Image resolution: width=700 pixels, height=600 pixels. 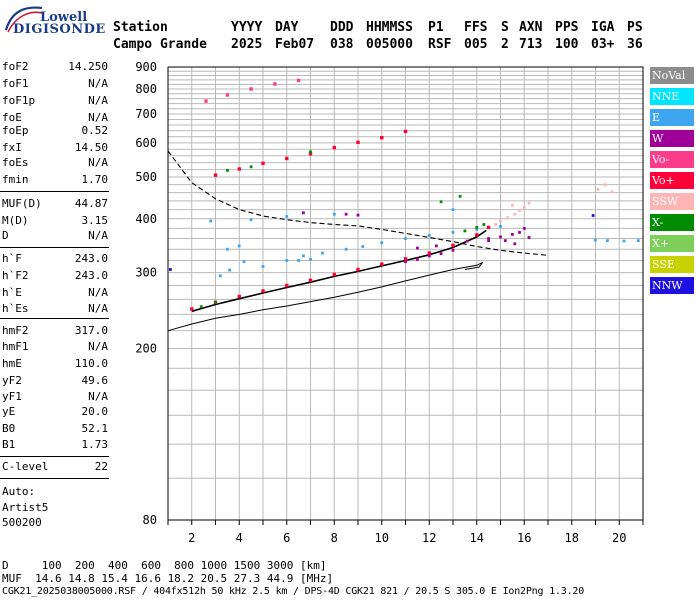 What do you see at coordinates (9, 428) in the screenshot?
I see `param-name: B0` at bounding box center [9, 428].